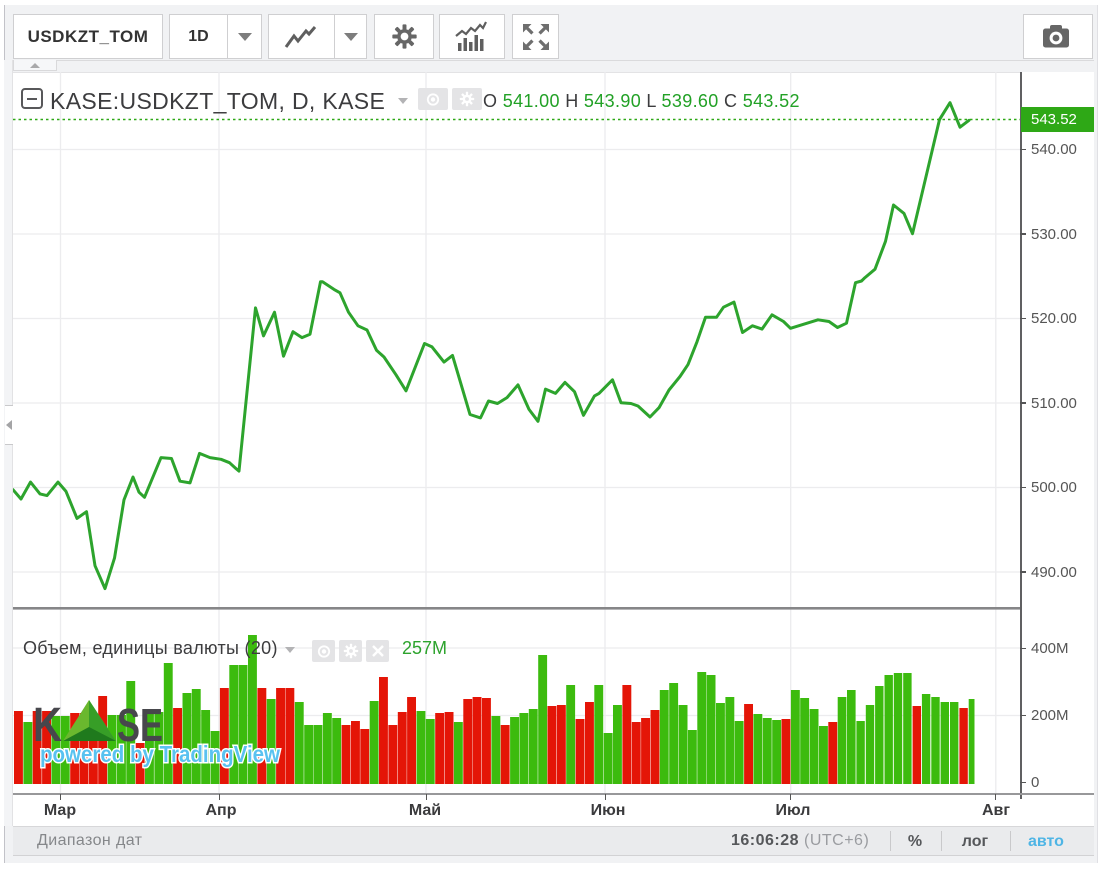 The image size is (1102, 872). Describe the element at coordinates (47, 725) in the screenshot. I see `svg-text: K` at that location.